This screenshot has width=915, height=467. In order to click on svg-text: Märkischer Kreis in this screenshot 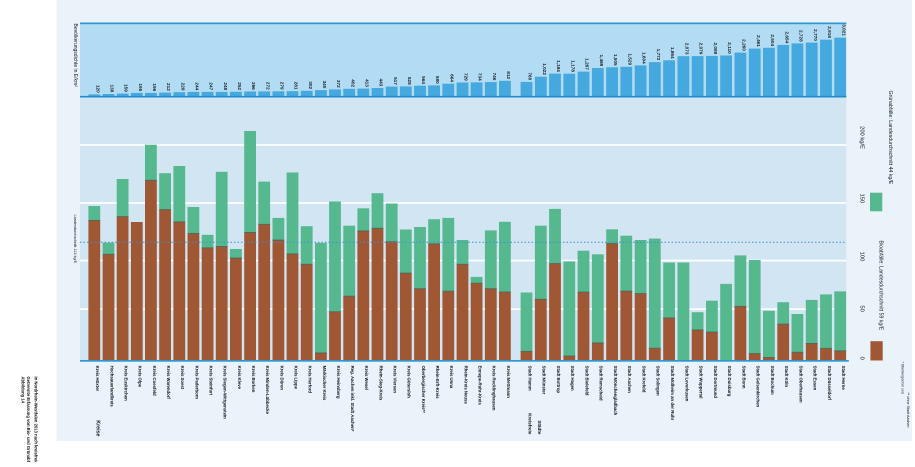, I will do `click(324, 383)`.